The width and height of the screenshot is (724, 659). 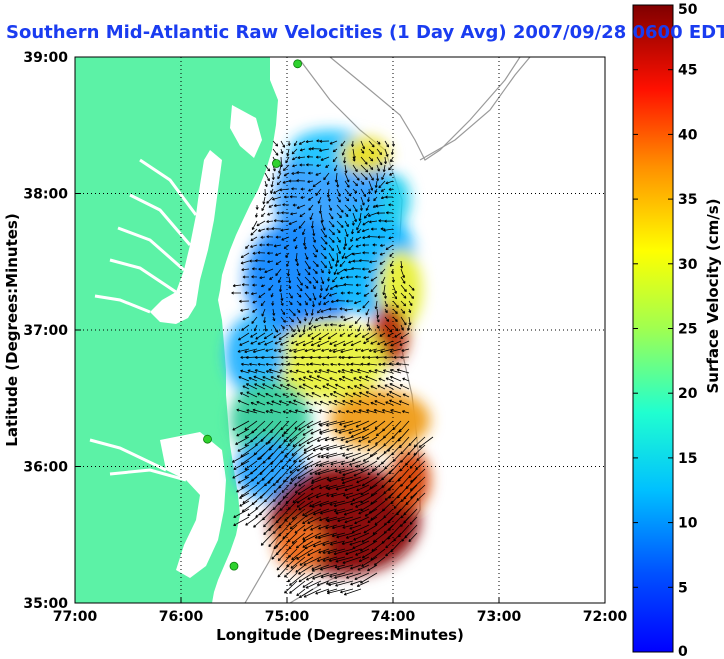 I want to click on y-tick-label: 37:00, so click(x=45, y=331).